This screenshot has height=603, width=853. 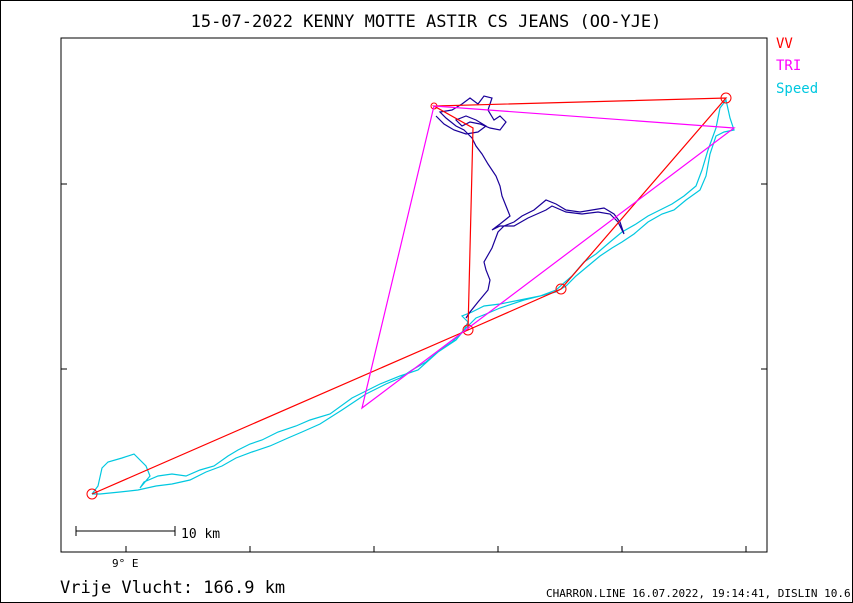 What do you see at coordinates (530, 207) in the screenshot?
I see `thermal-track` at bounding box center [530, 207].